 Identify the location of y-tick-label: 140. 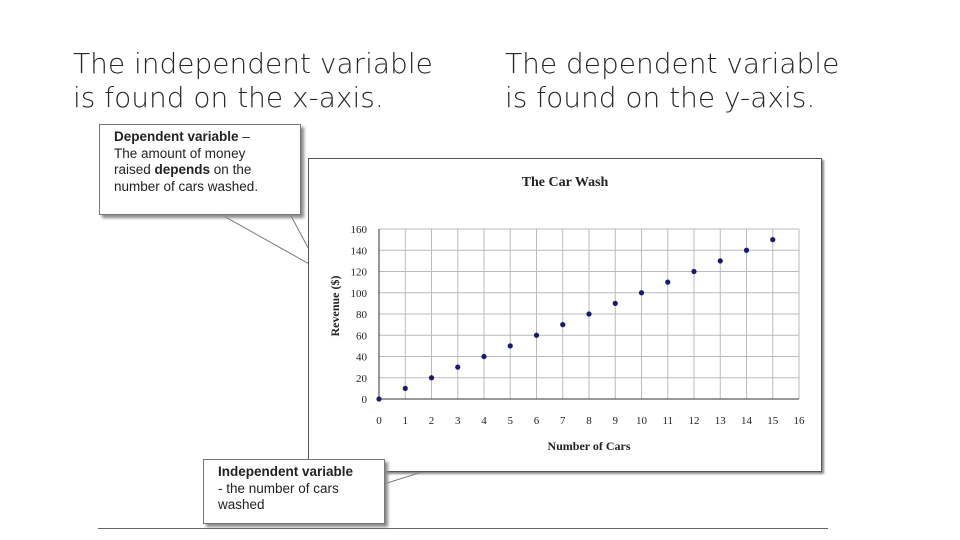
(359, 251).